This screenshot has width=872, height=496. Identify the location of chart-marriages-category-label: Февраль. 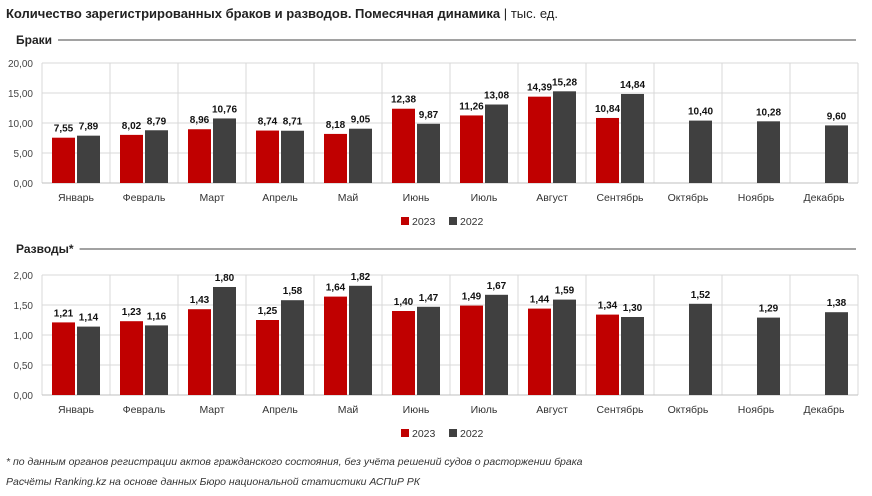
(144, 198).